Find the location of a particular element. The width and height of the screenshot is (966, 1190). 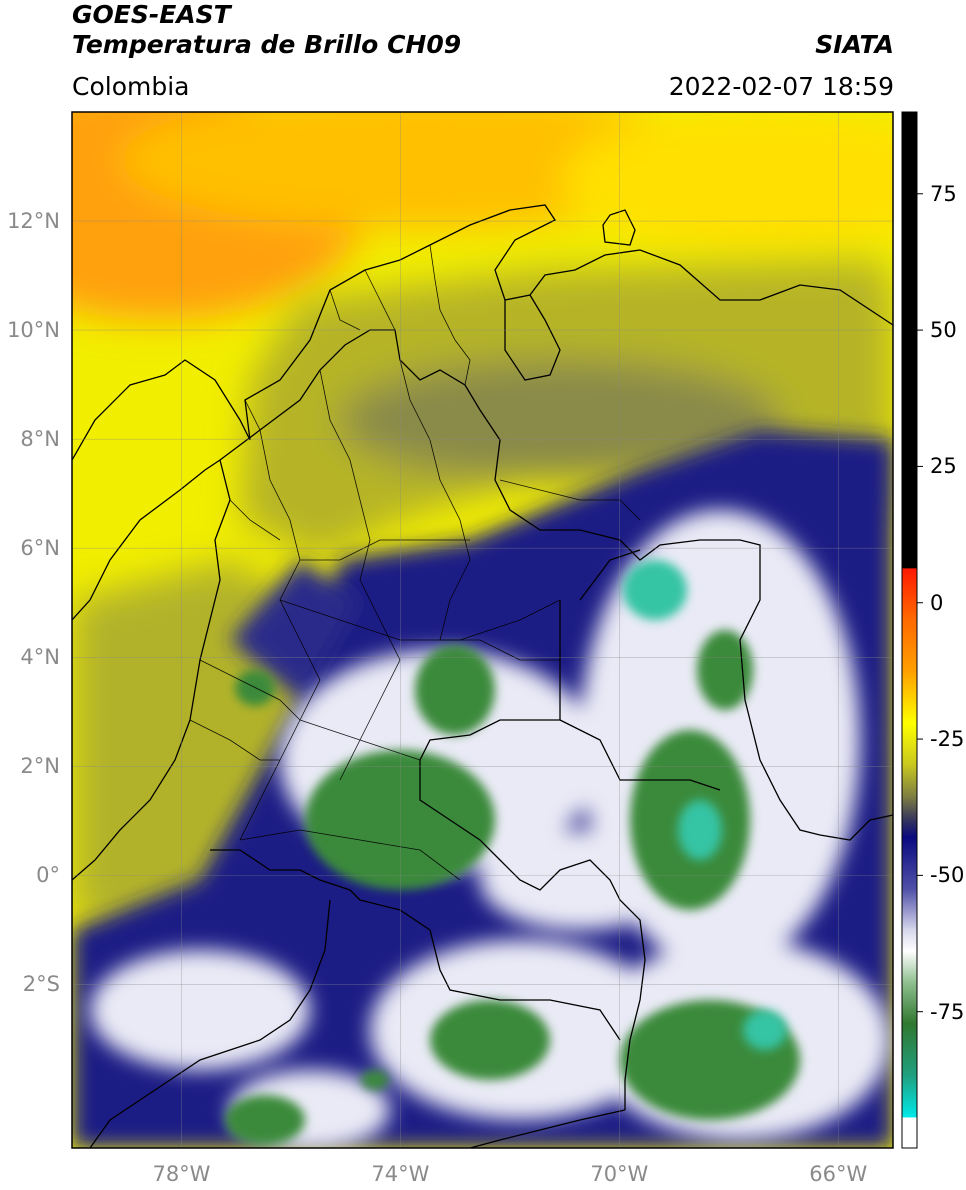

colorbar-tick-label: -75 is located at coordinates (947, 1011).